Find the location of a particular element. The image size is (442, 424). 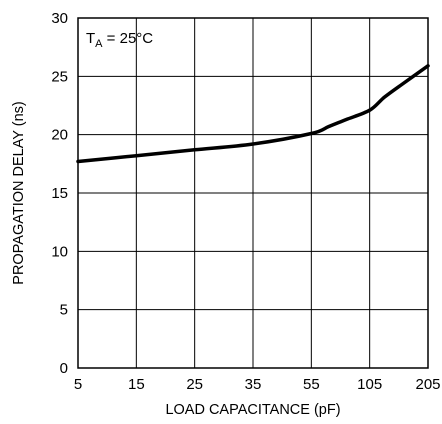

annotation-rest: = 25°C is located at coordinates (128, 38).